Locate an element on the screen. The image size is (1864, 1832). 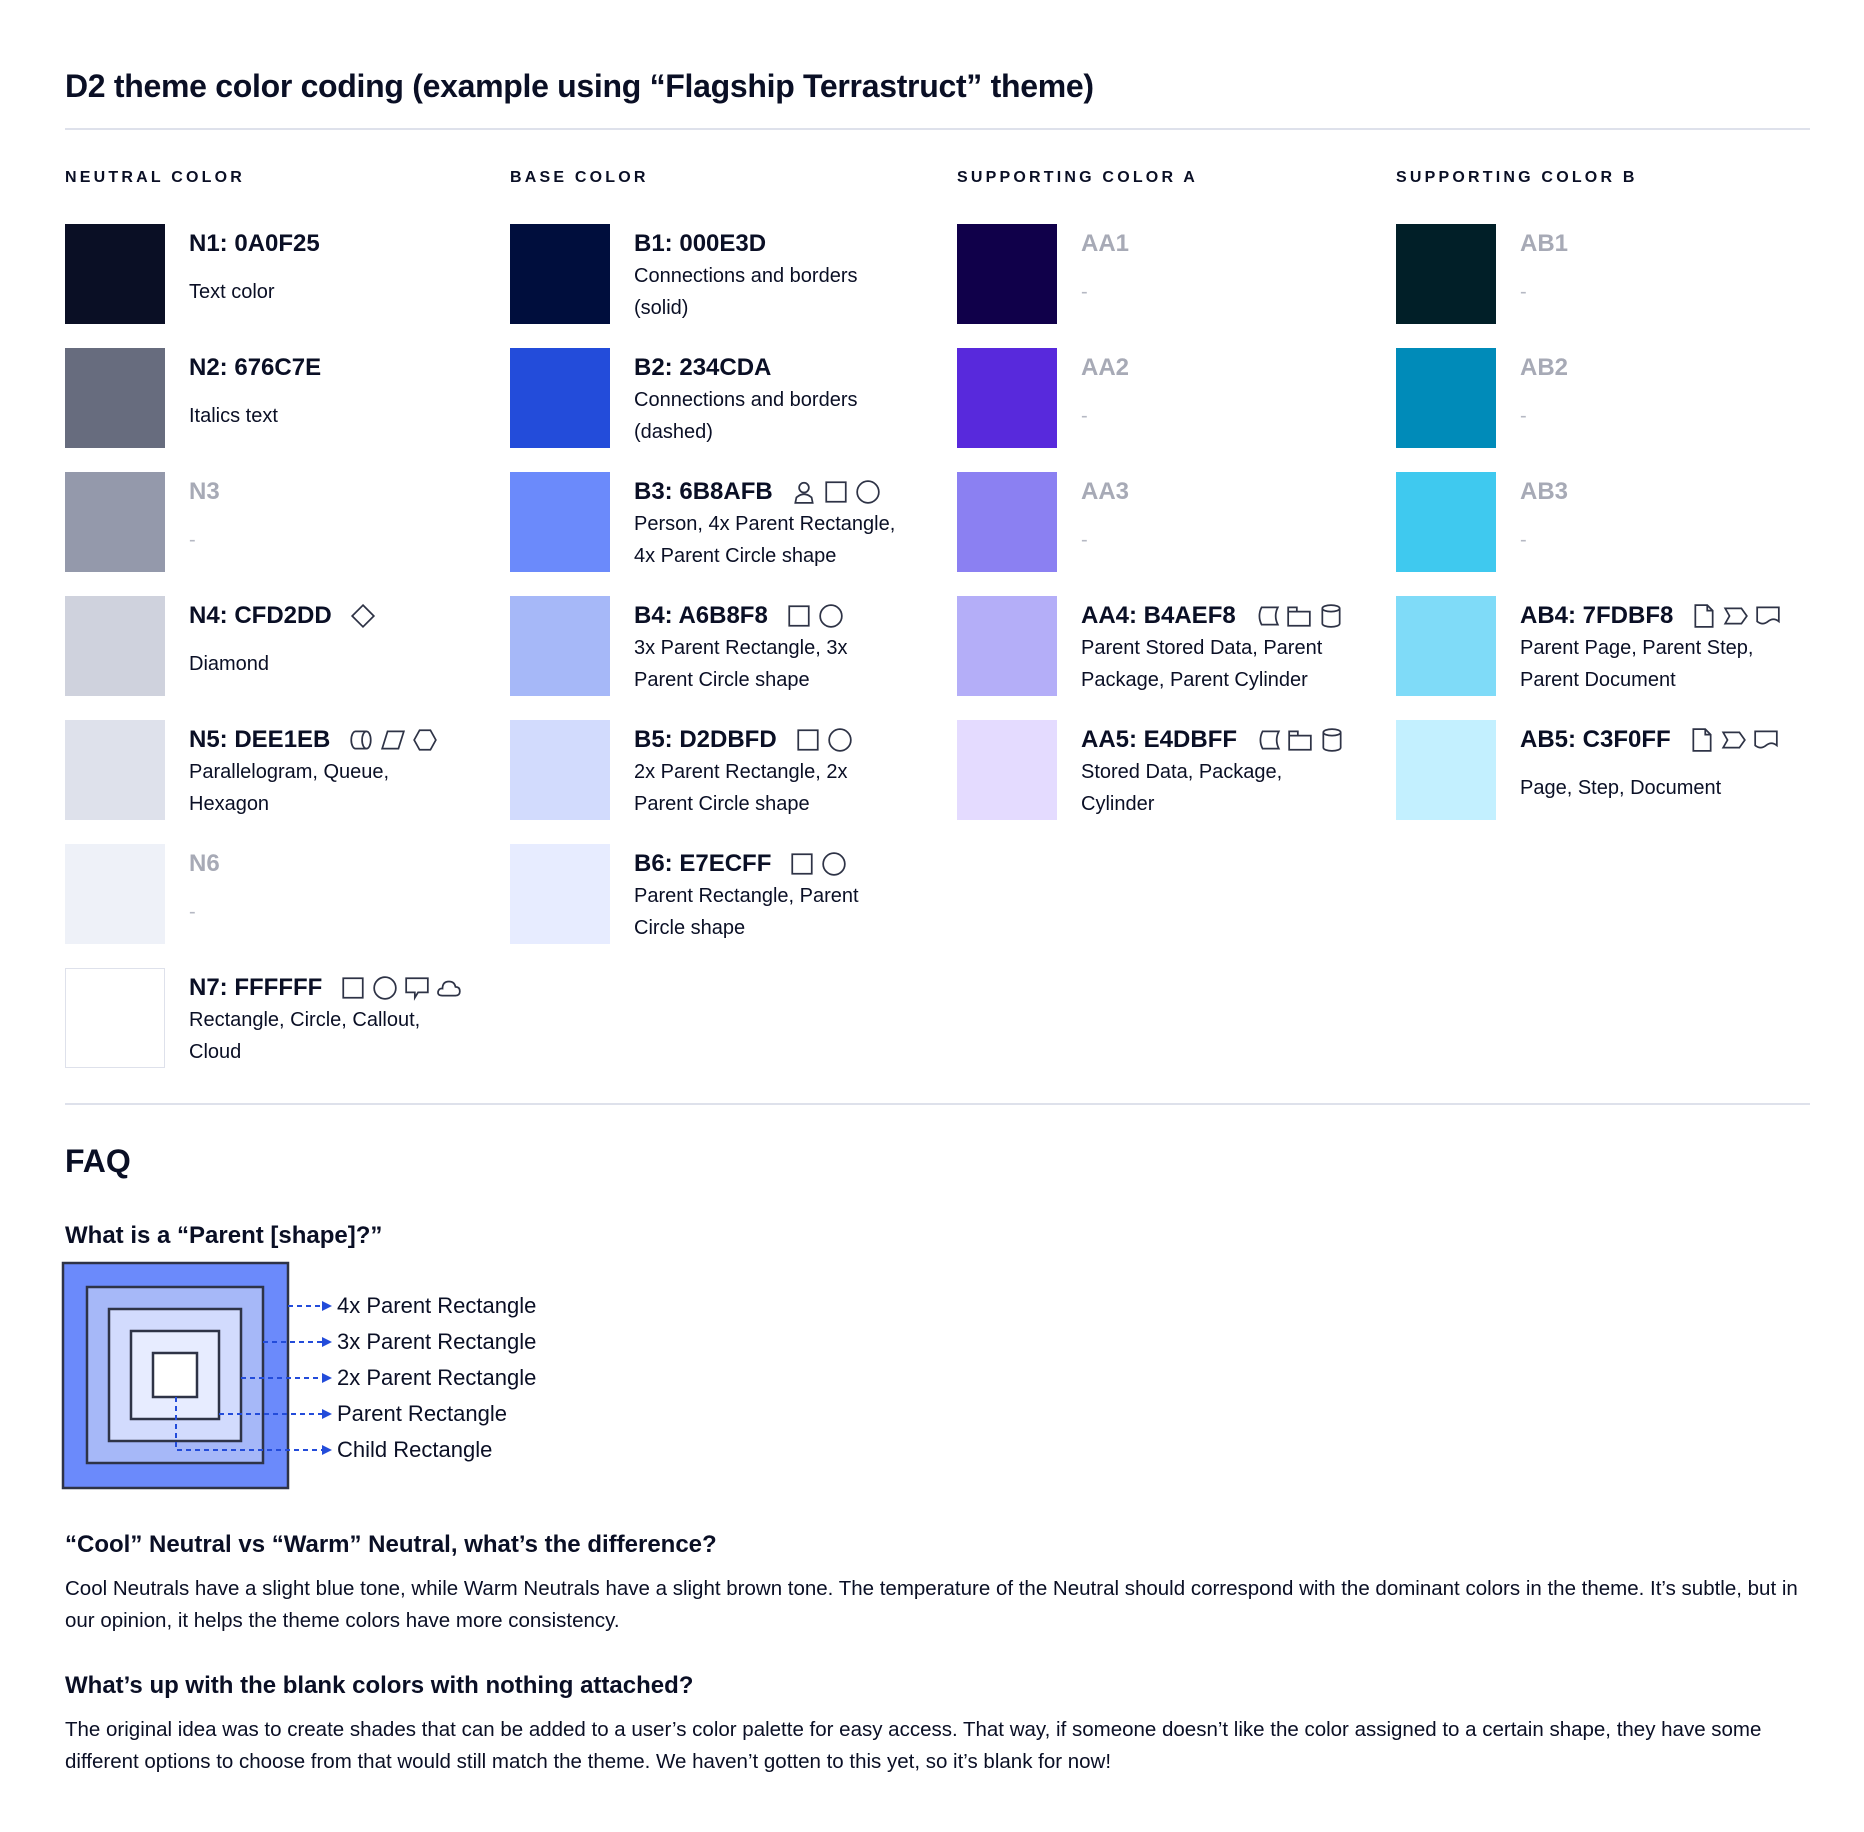
usage-line: Rectangle, Circle, Callout, is located at coordinates (305, 1020).